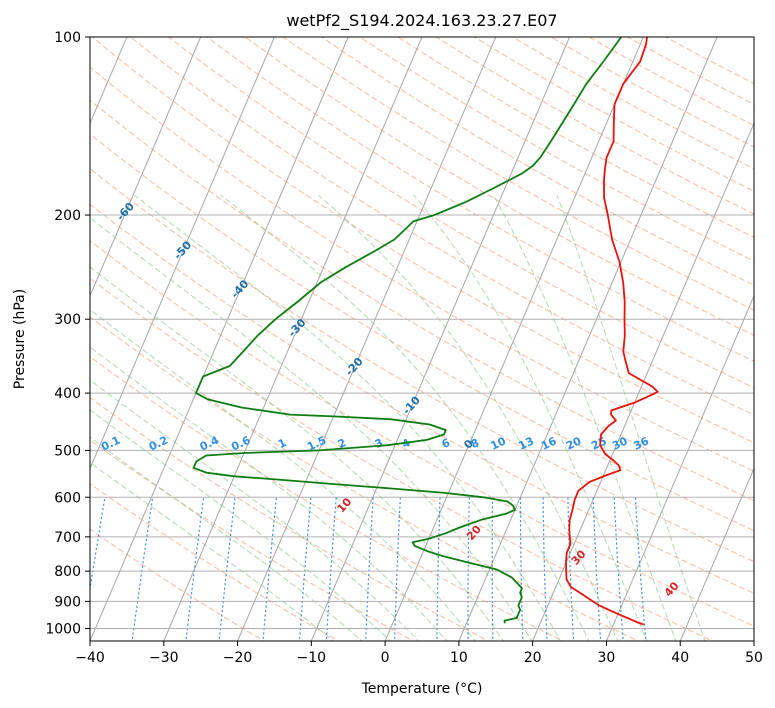 This screenshot has width=775, height=708. Describe the element at coordinates (67, 216) in the screenshot. I see `y-tick-label: 200` at that location.